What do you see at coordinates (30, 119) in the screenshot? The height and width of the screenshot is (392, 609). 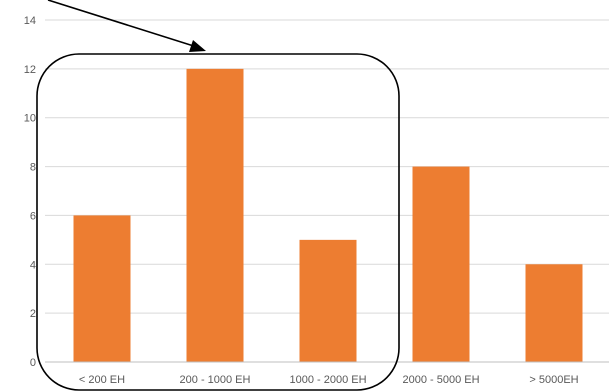 I see `y-tick-label: 10` at bounding box center [30, 119].